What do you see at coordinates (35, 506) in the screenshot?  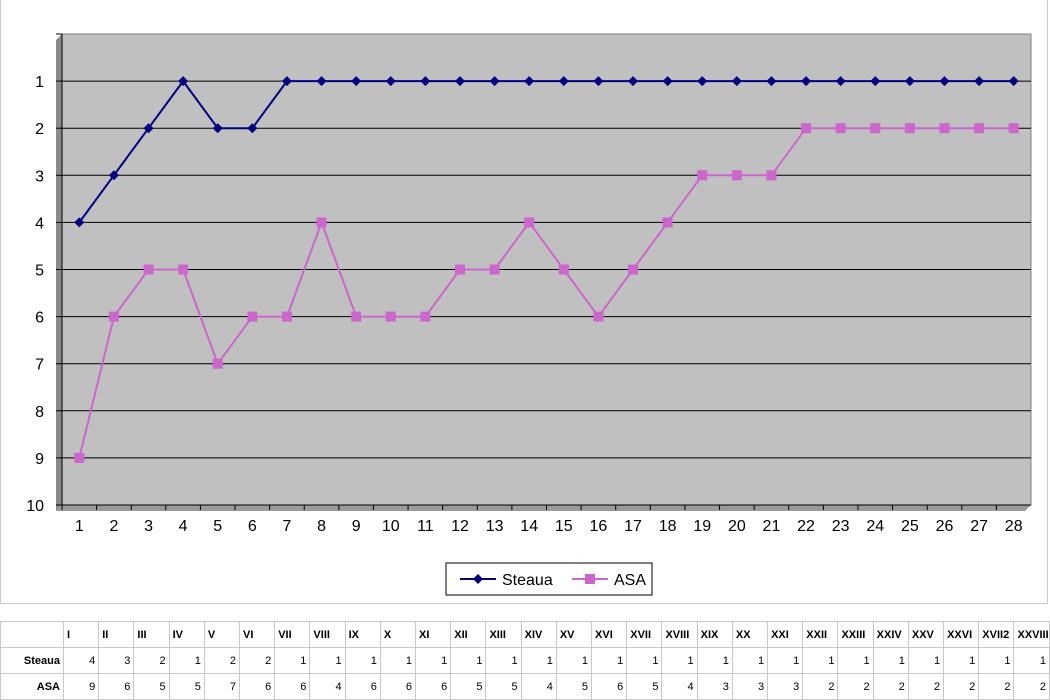 I see `y-tick-label: 10` at bounding box center [35, 506].